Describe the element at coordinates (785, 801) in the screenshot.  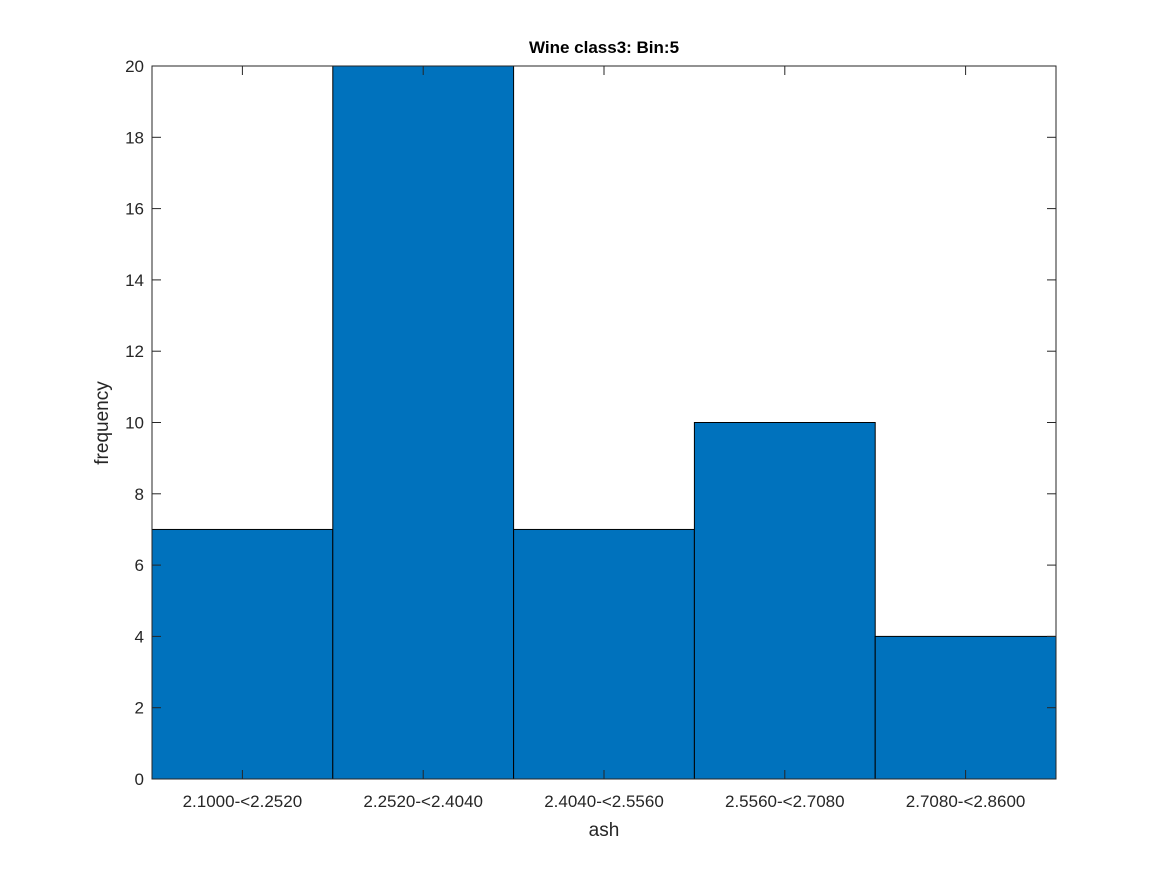
I see `x-tick-label: 2.5560-<2.7080` at that location.